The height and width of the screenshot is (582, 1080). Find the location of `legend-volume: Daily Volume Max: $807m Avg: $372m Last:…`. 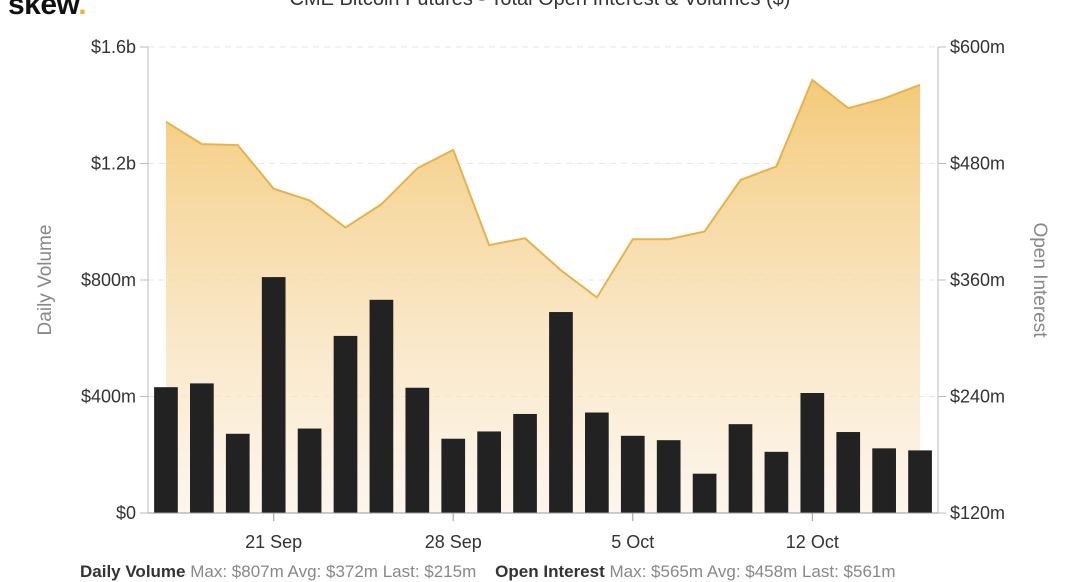

legend-volume: Daily Volume Max: $807m Avg: $372m Last:… is located at coordinates (280, 571).